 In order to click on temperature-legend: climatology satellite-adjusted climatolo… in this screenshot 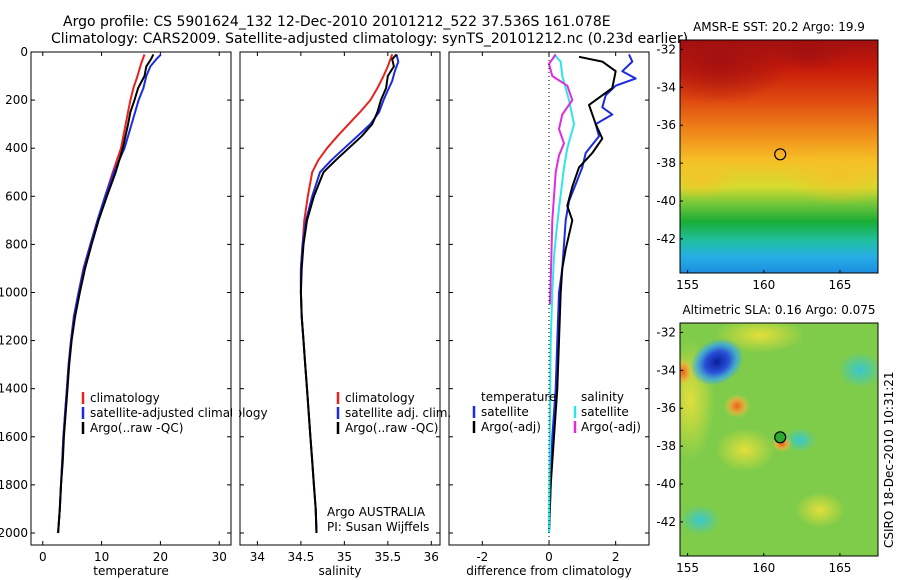, I will do `click(174, 413)`.